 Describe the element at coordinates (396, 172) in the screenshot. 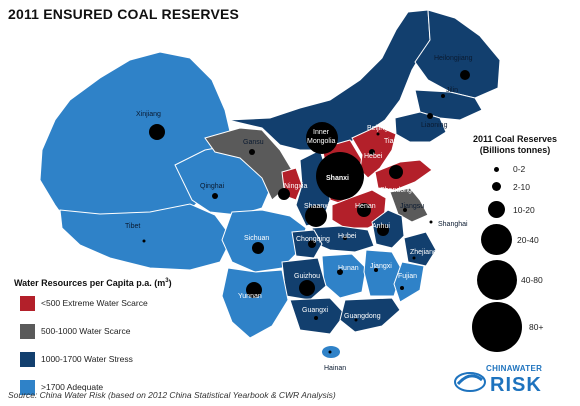

I see `dot-shandong` at that location.